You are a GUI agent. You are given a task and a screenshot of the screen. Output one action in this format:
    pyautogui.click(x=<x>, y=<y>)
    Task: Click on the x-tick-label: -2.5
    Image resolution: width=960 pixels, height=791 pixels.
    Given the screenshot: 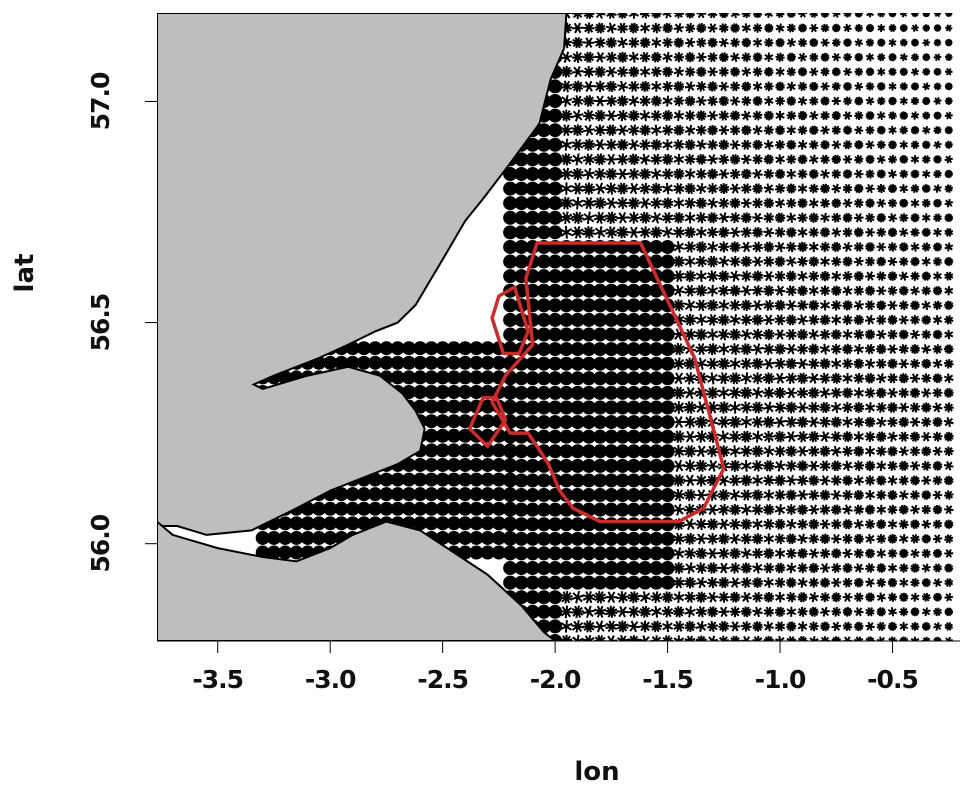 What is the action you would take?
    pyautogui.click(x=442, y=679)
    